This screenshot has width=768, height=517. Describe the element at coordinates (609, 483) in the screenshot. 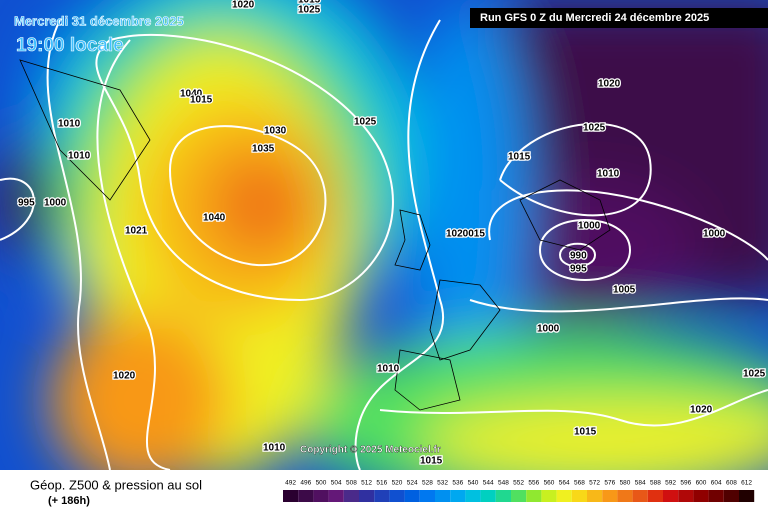

I see `scale-label: 576` at that location.